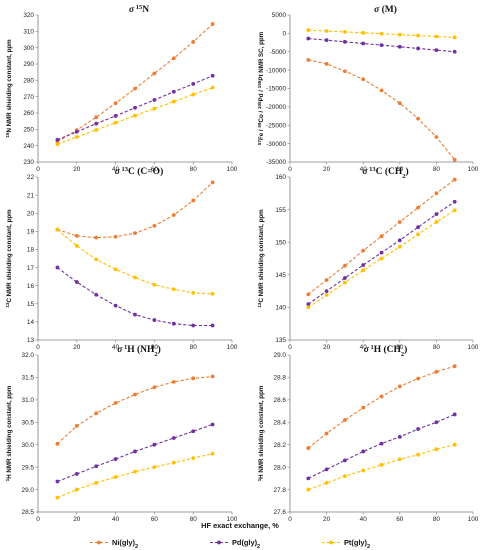  Describe the element at coordinates (280, 400) in the screenshot. I see `y-tick-label: 28.6` at that location.